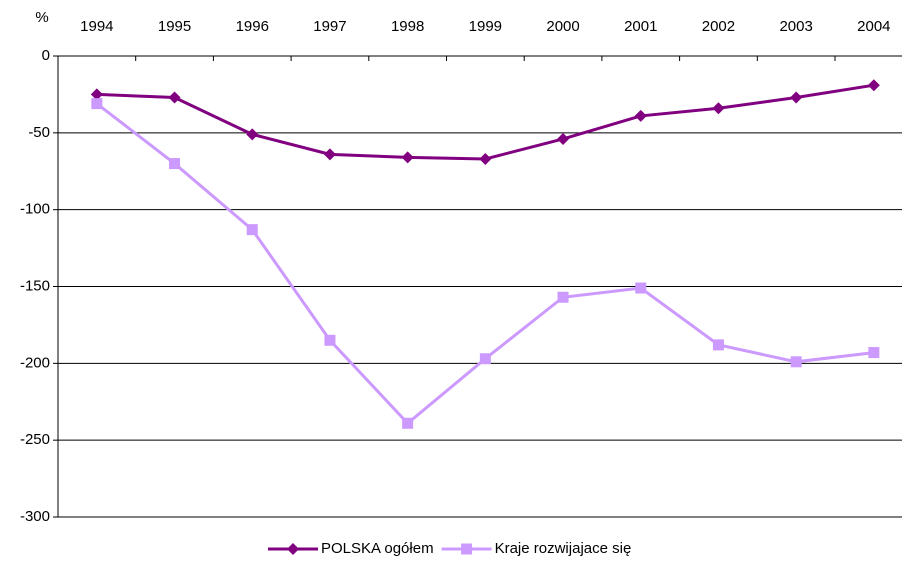  Describe the element at coordinates (718, 26) in the screenshot. I see `x-tick-label: 2002` at that location.